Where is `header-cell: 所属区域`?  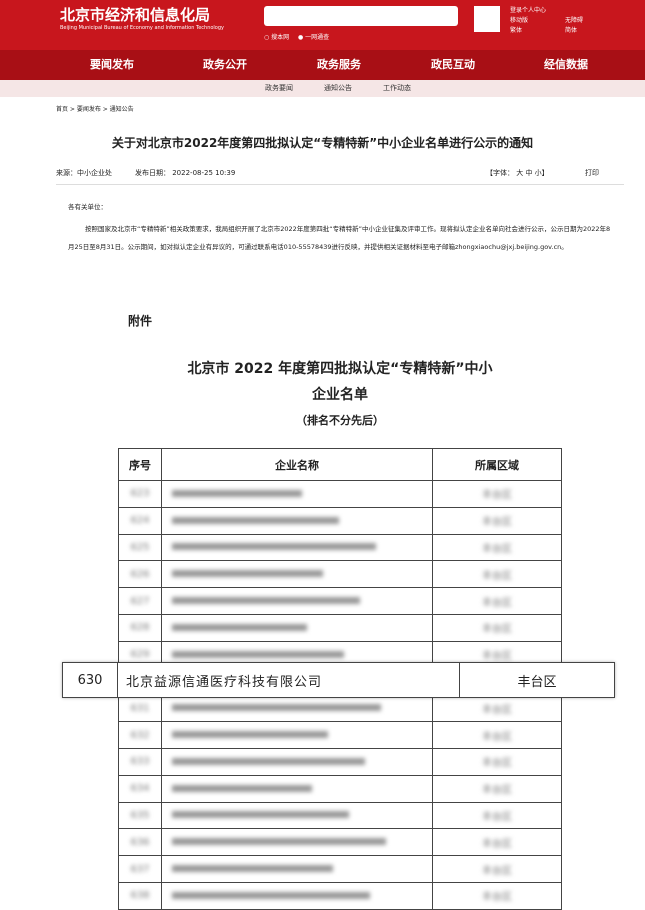 header-cell: 所属区域 is located at coordinates (497, 464).